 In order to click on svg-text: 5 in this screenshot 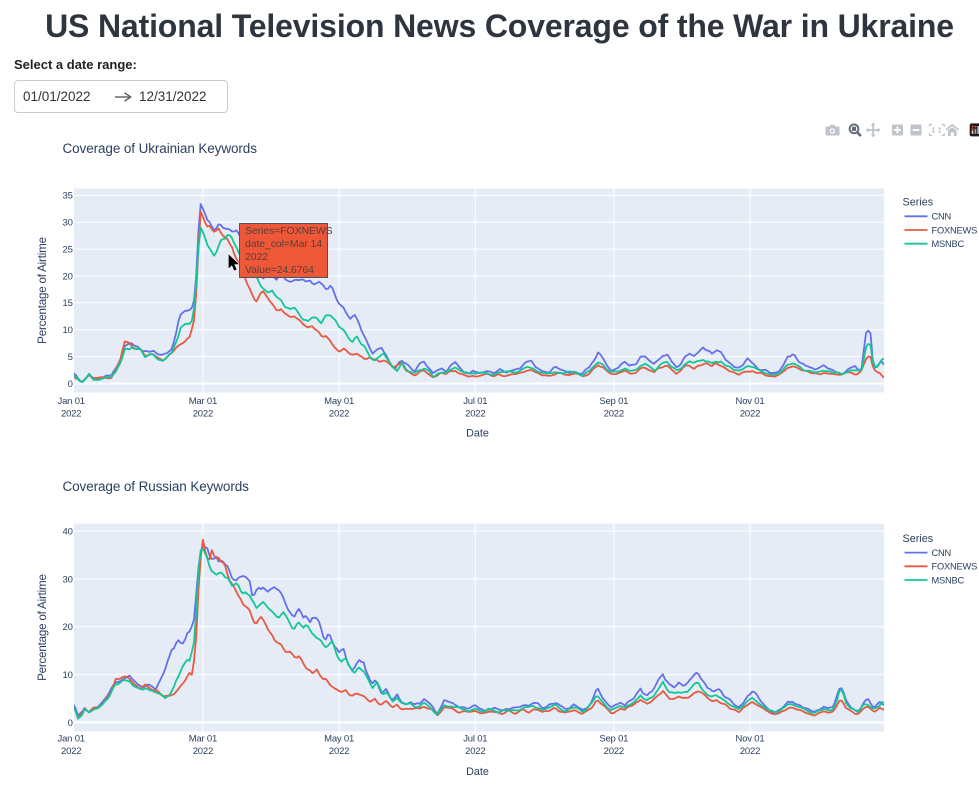, I will do `click(70, 357)`.